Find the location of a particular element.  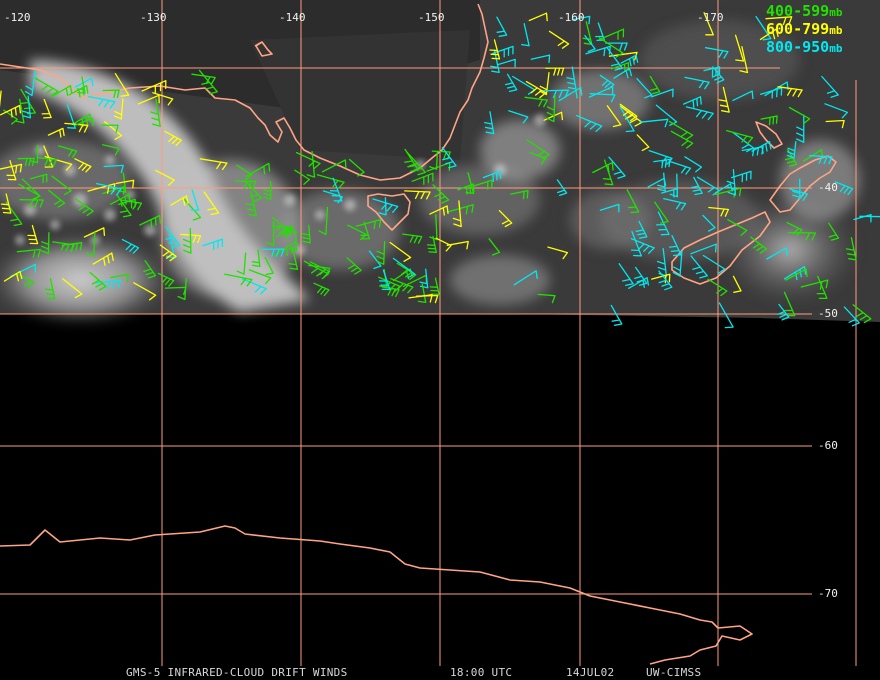

observation-time: 18:00 UTC is located at coordinates (481, 672).